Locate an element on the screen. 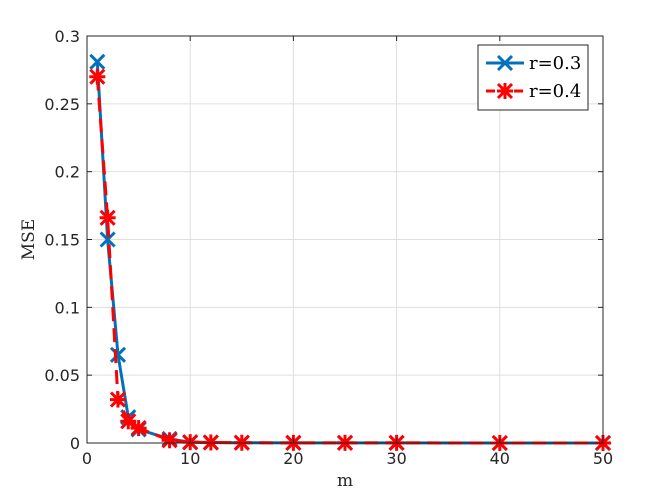  x-tick-label: 40 is located at coordinates (500, 458).